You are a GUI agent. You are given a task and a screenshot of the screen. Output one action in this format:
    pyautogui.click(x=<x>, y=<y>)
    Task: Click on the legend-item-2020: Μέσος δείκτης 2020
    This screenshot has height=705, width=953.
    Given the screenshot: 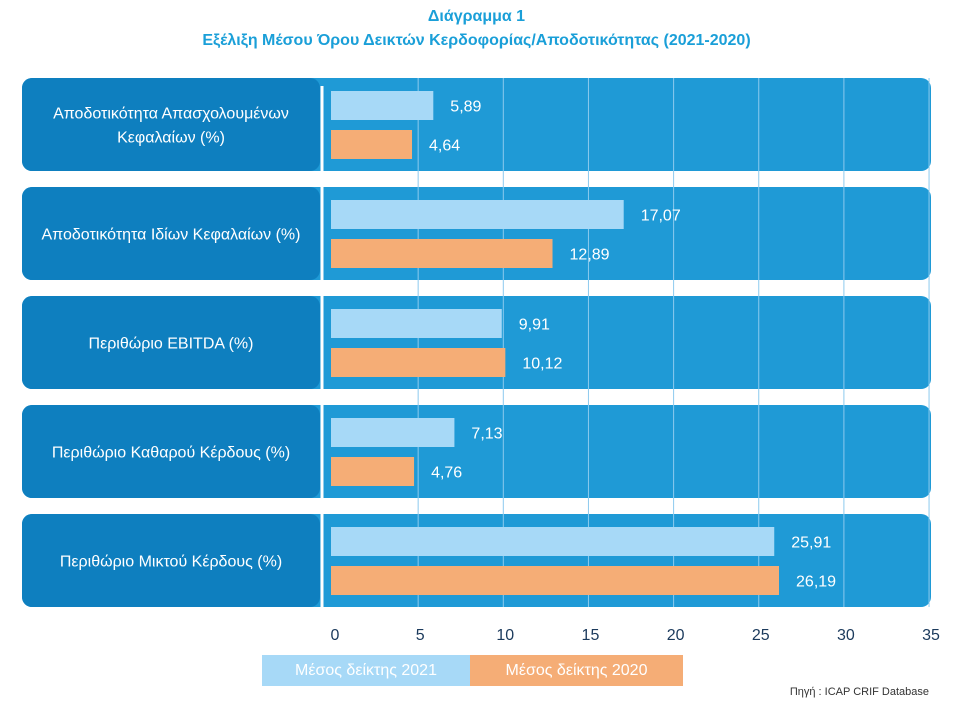 What is the action you would take?
    pyautogui.click(x=576, y=670)
    